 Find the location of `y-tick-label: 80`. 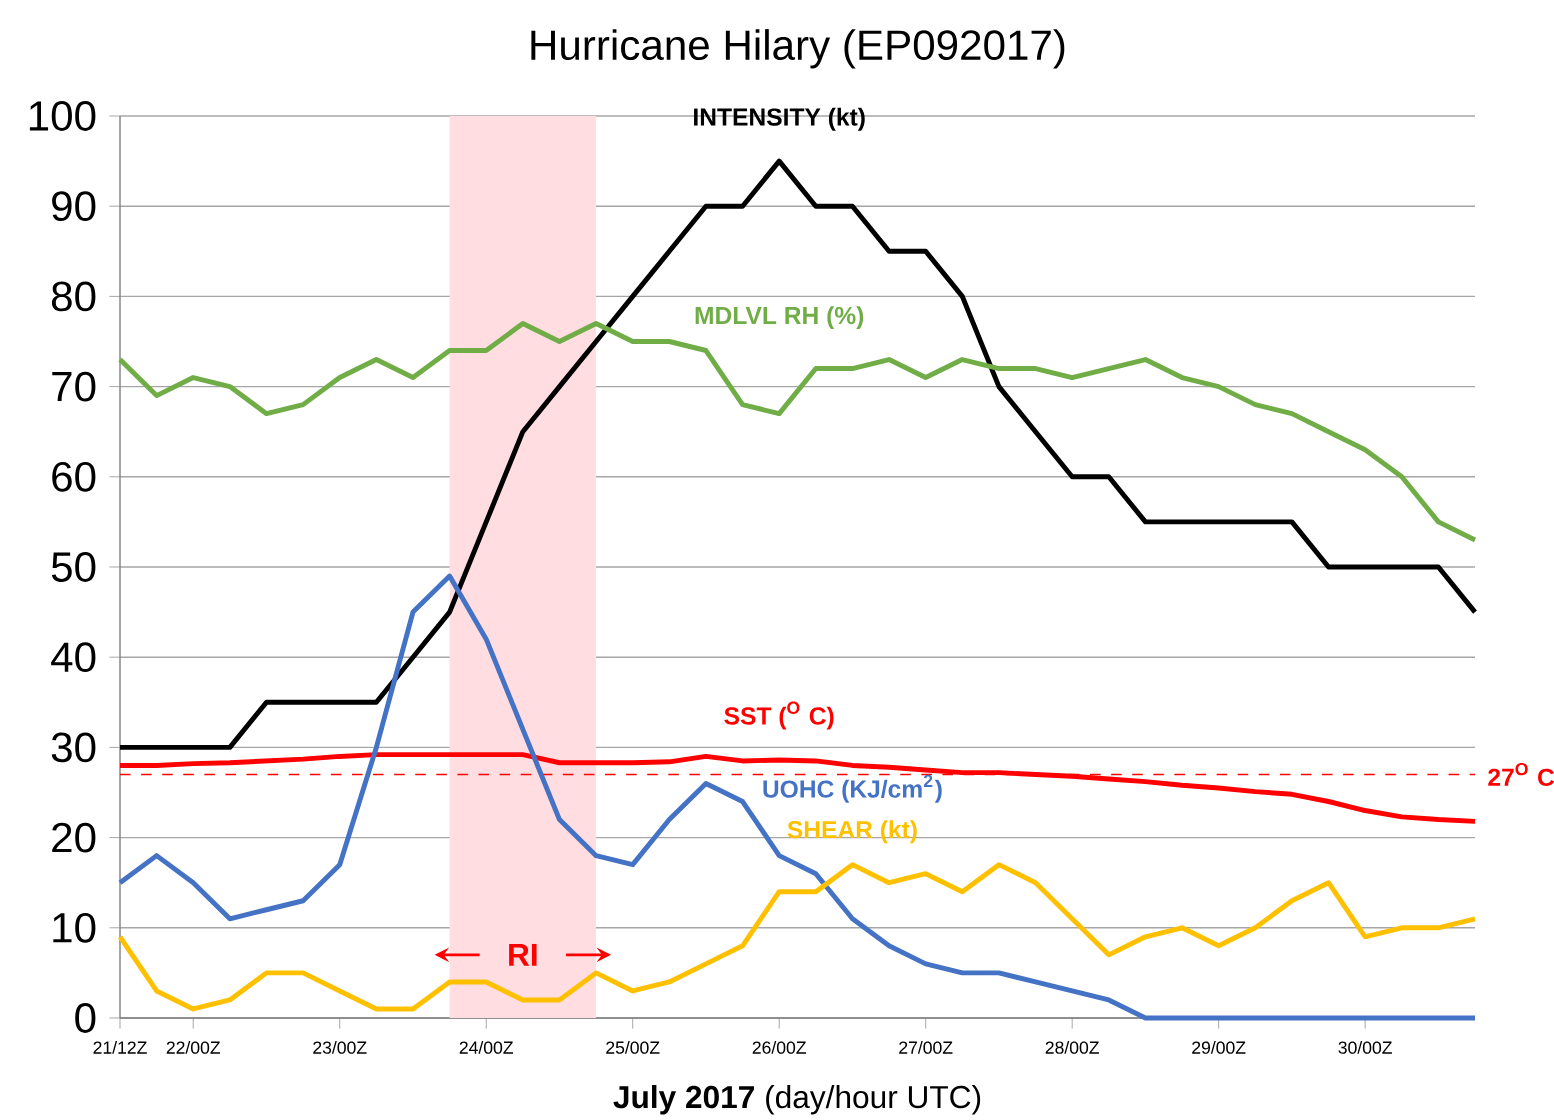

y-tick-label: 80 is located at coordinates (73, 296).